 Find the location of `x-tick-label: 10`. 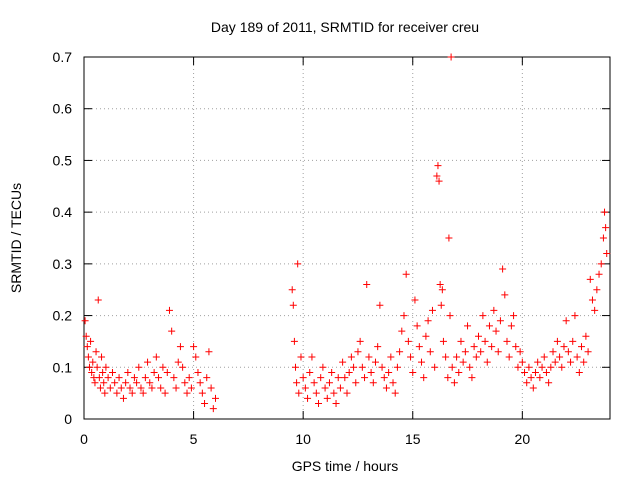

x-tick-label: 10 is located at coordinates (303, 439).